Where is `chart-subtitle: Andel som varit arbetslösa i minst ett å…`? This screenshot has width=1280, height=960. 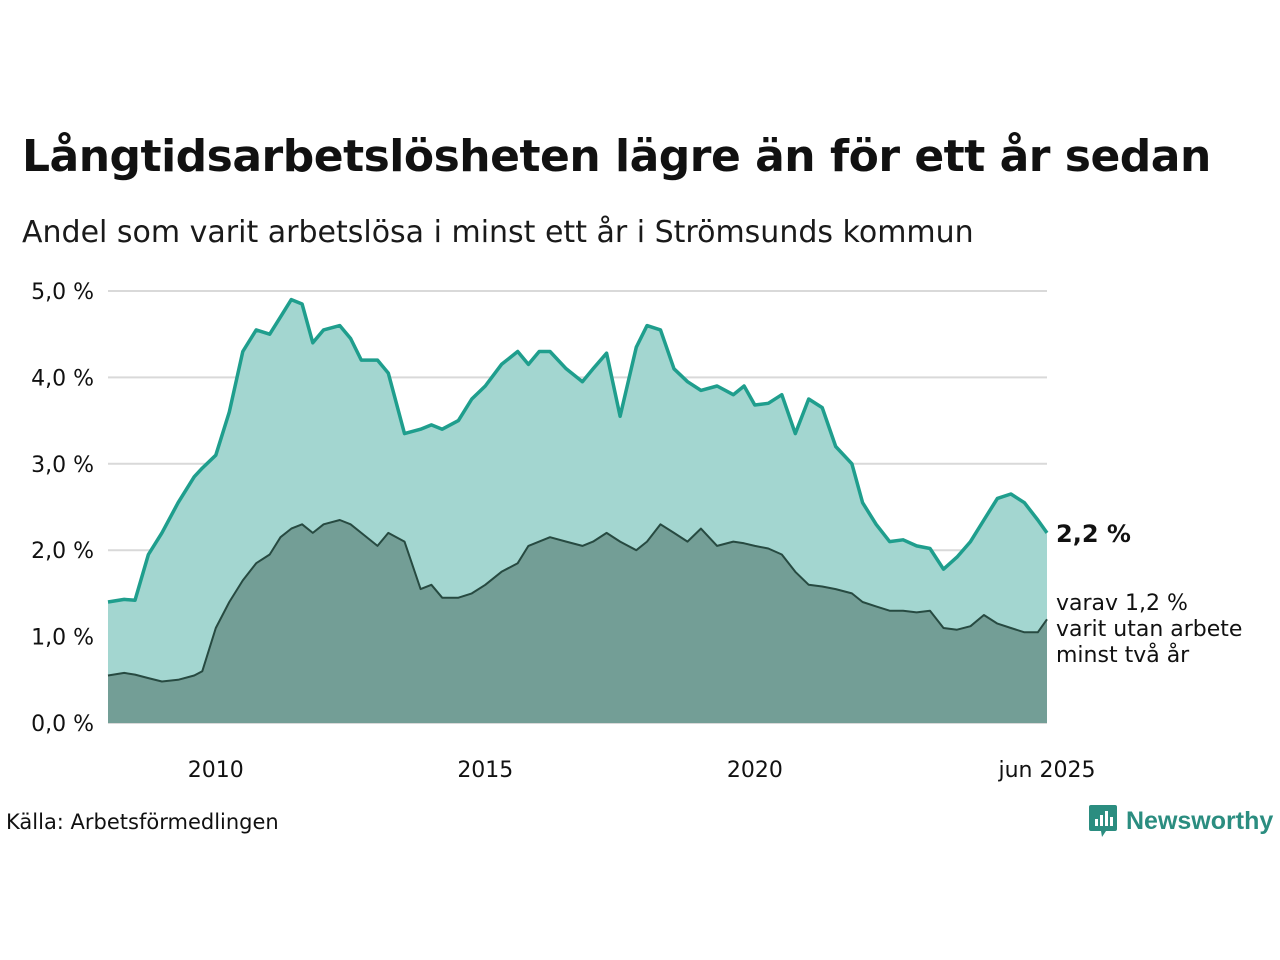
chart-subtitle: Andel som varit arbetslösa i minst ett å… is located at coordinates (498, 232).